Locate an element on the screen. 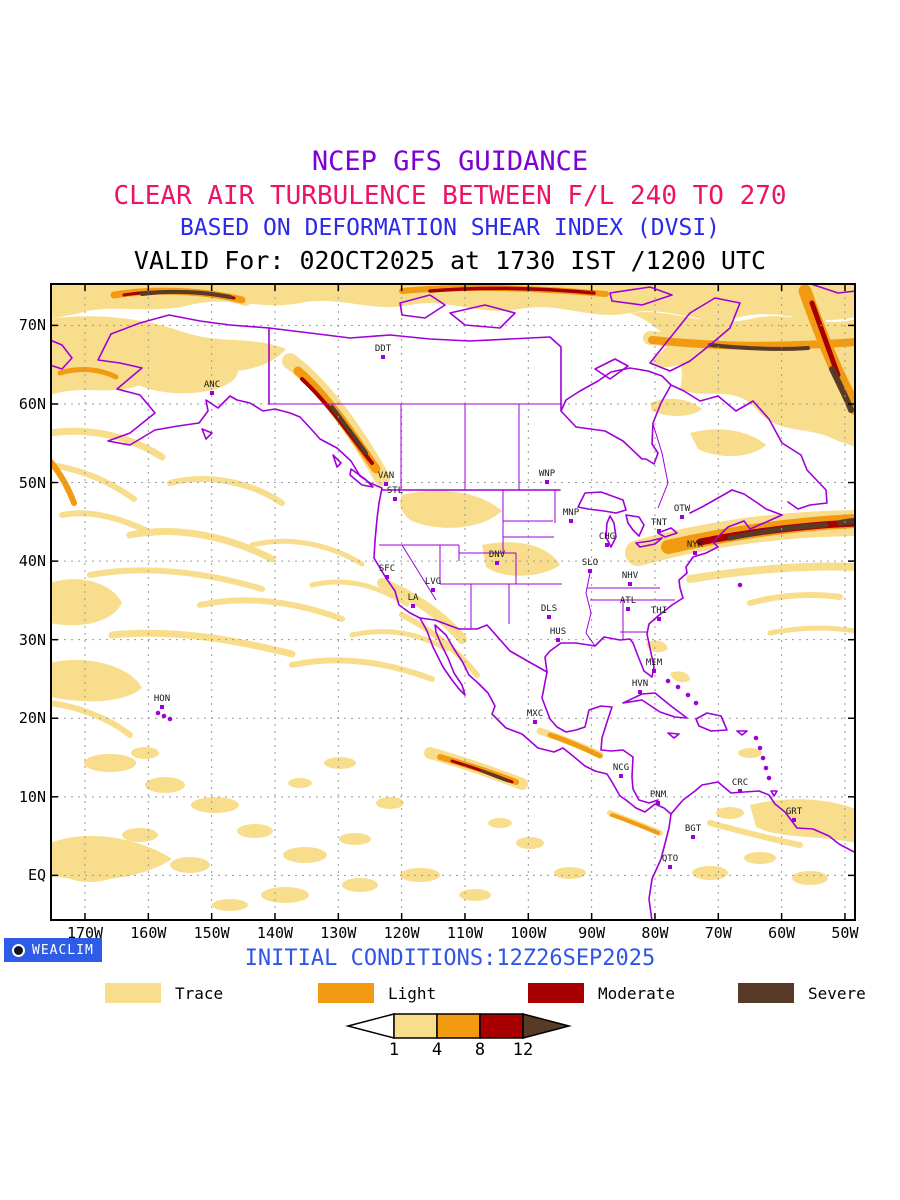  scale-value: 4 is located at coordinates (437, 1050).